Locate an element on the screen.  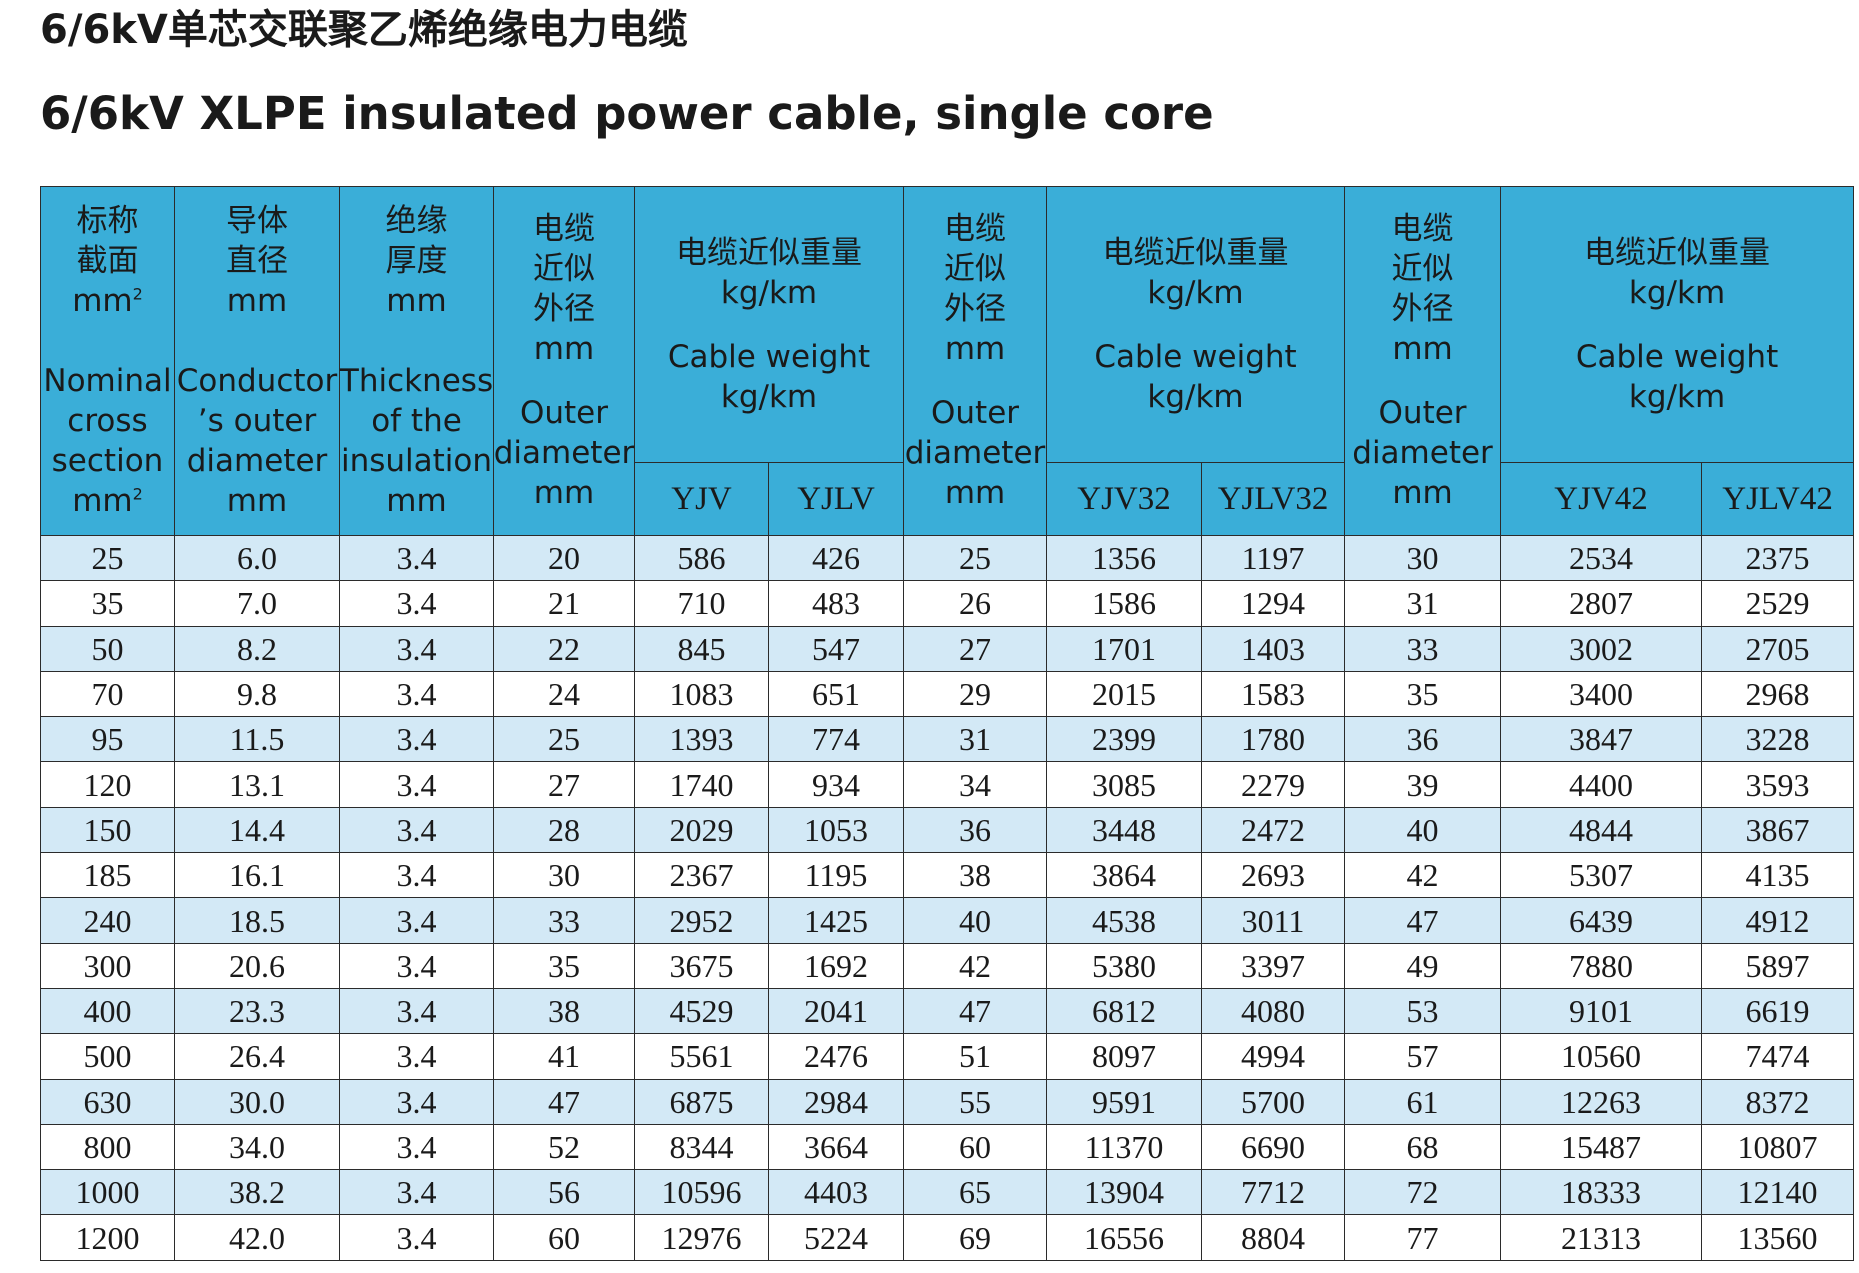
header-insulation-en-unit: mm is located at coordinates (416, 501).